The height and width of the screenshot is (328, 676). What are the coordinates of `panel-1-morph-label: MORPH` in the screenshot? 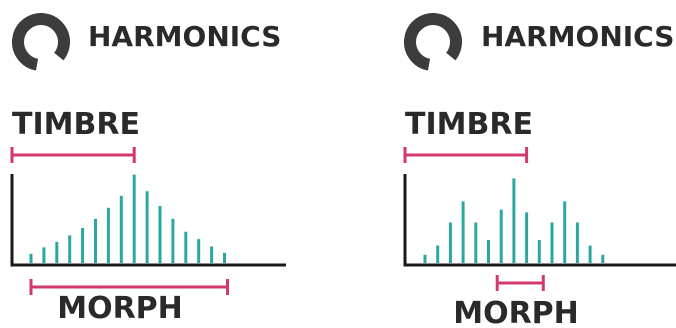 It's located at (120, 308).